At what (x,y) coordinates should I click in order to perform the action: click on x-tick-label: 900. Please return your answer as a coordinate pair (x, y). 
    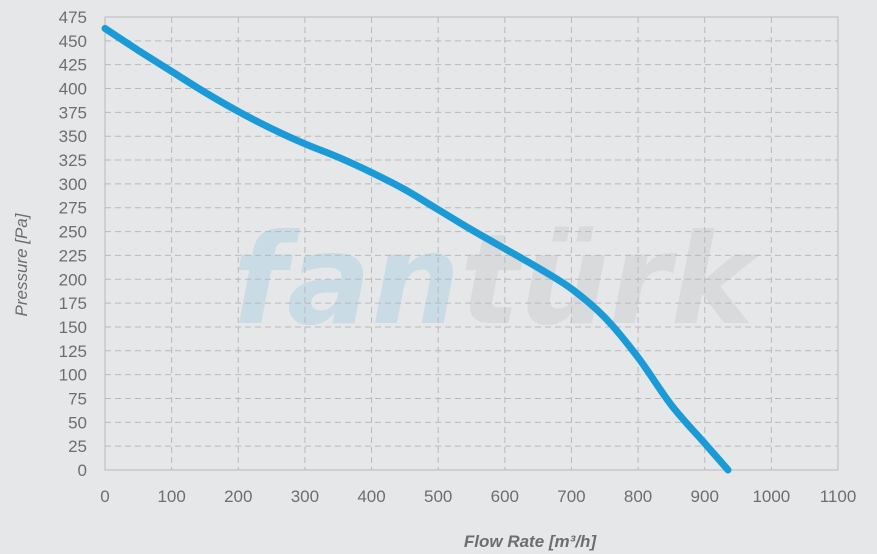
    Looking at the image, I should click on (705, 496).